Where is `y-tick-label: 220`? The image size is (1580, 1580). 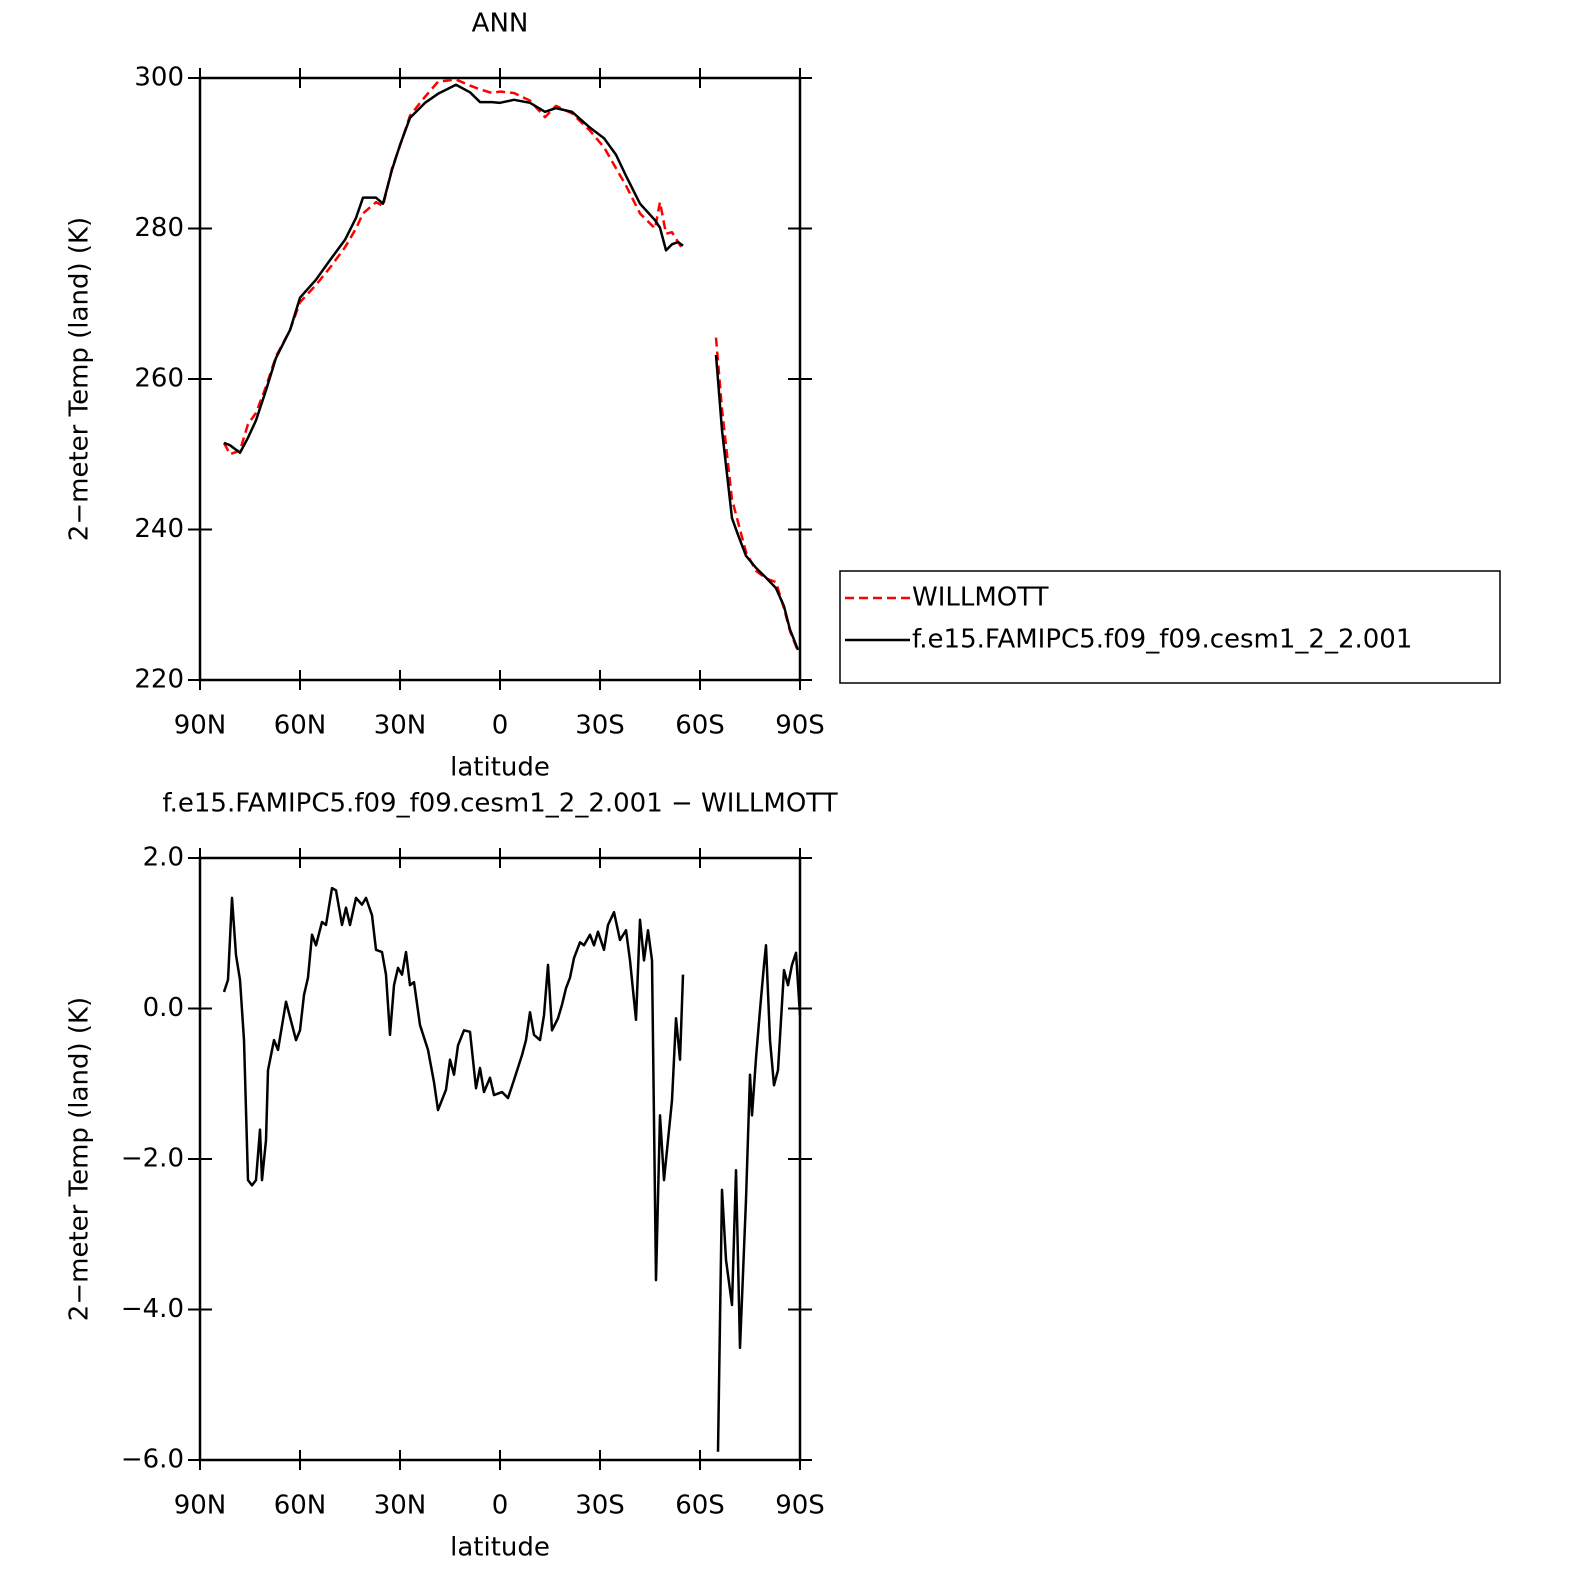 y-tick-label: 220 is located at coordinates (159, 680).